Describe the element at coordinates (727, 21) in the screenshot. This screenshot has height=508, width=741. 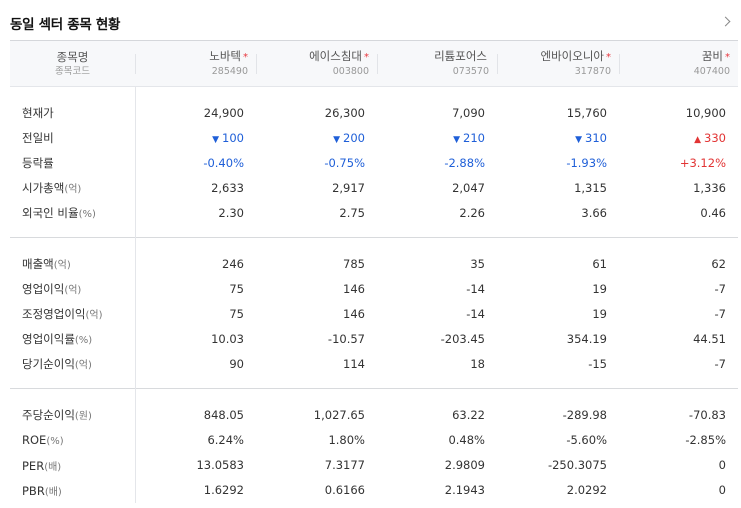
I see `chevron-right-icon` at that location.